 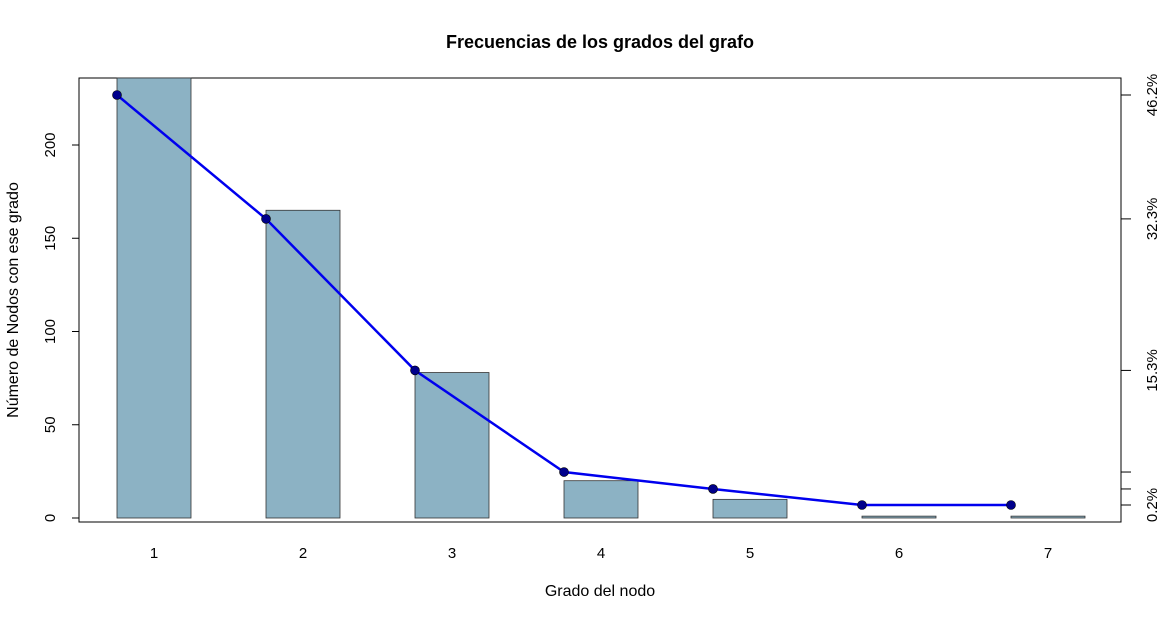 I want to click on right-tick-label-3: 0.2%, so click(x=1152, y=505).